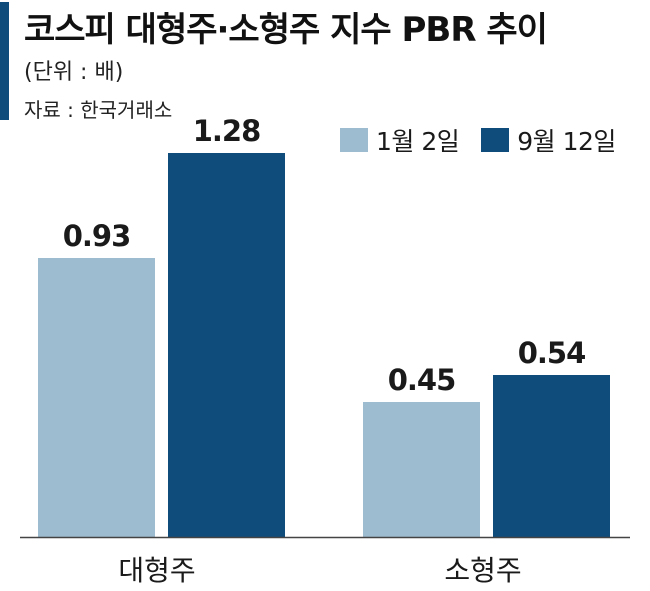 Image resolution: width=650 pixels, height=591 pixels. I want to click on data-label-small-cap-series-2: 0.54, so click(552, 353).